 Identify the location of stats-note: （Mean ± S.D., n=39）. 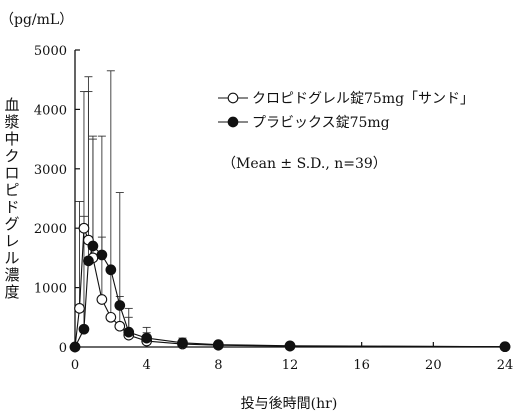
(304, 164).